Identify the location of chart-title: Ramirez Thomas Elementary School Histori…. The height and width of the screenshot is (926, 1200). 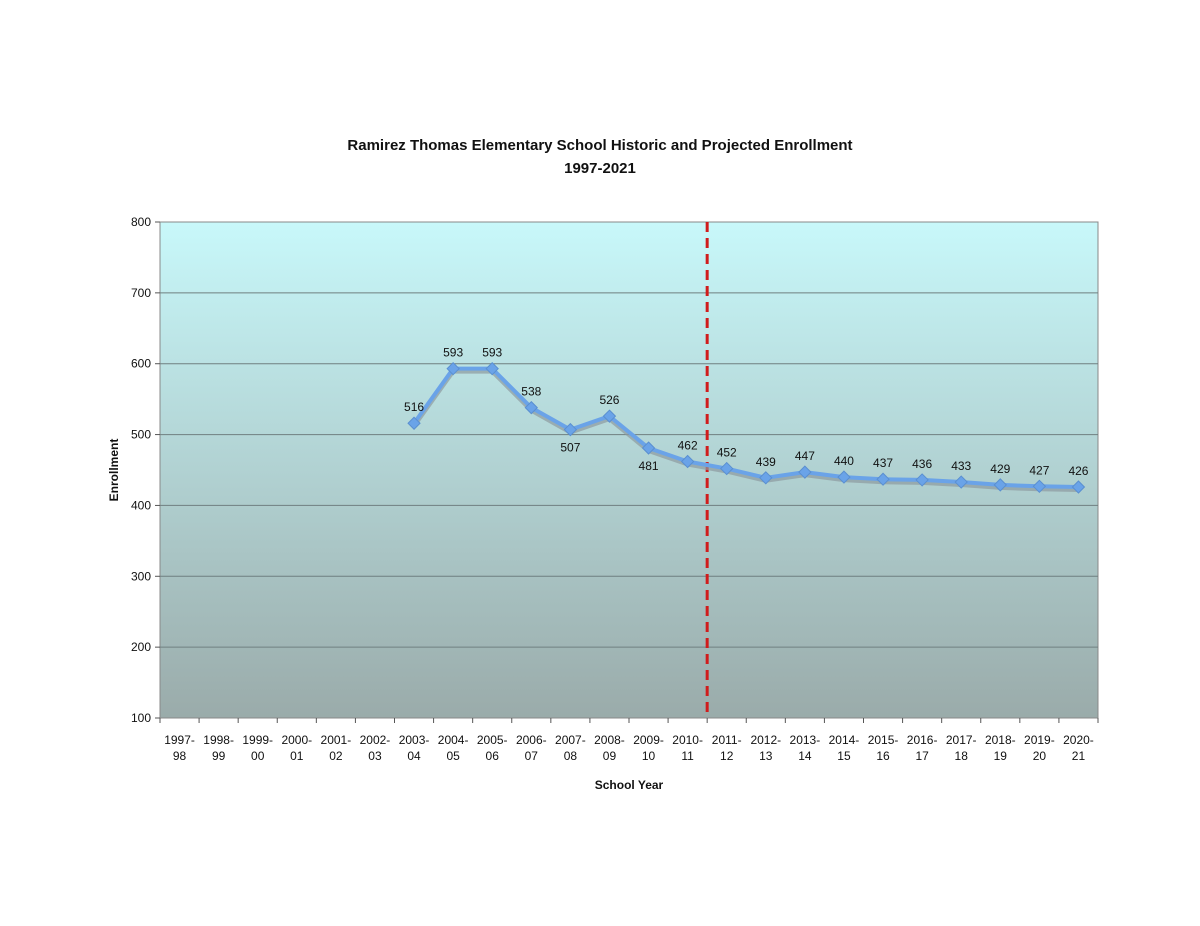
(600, 145).